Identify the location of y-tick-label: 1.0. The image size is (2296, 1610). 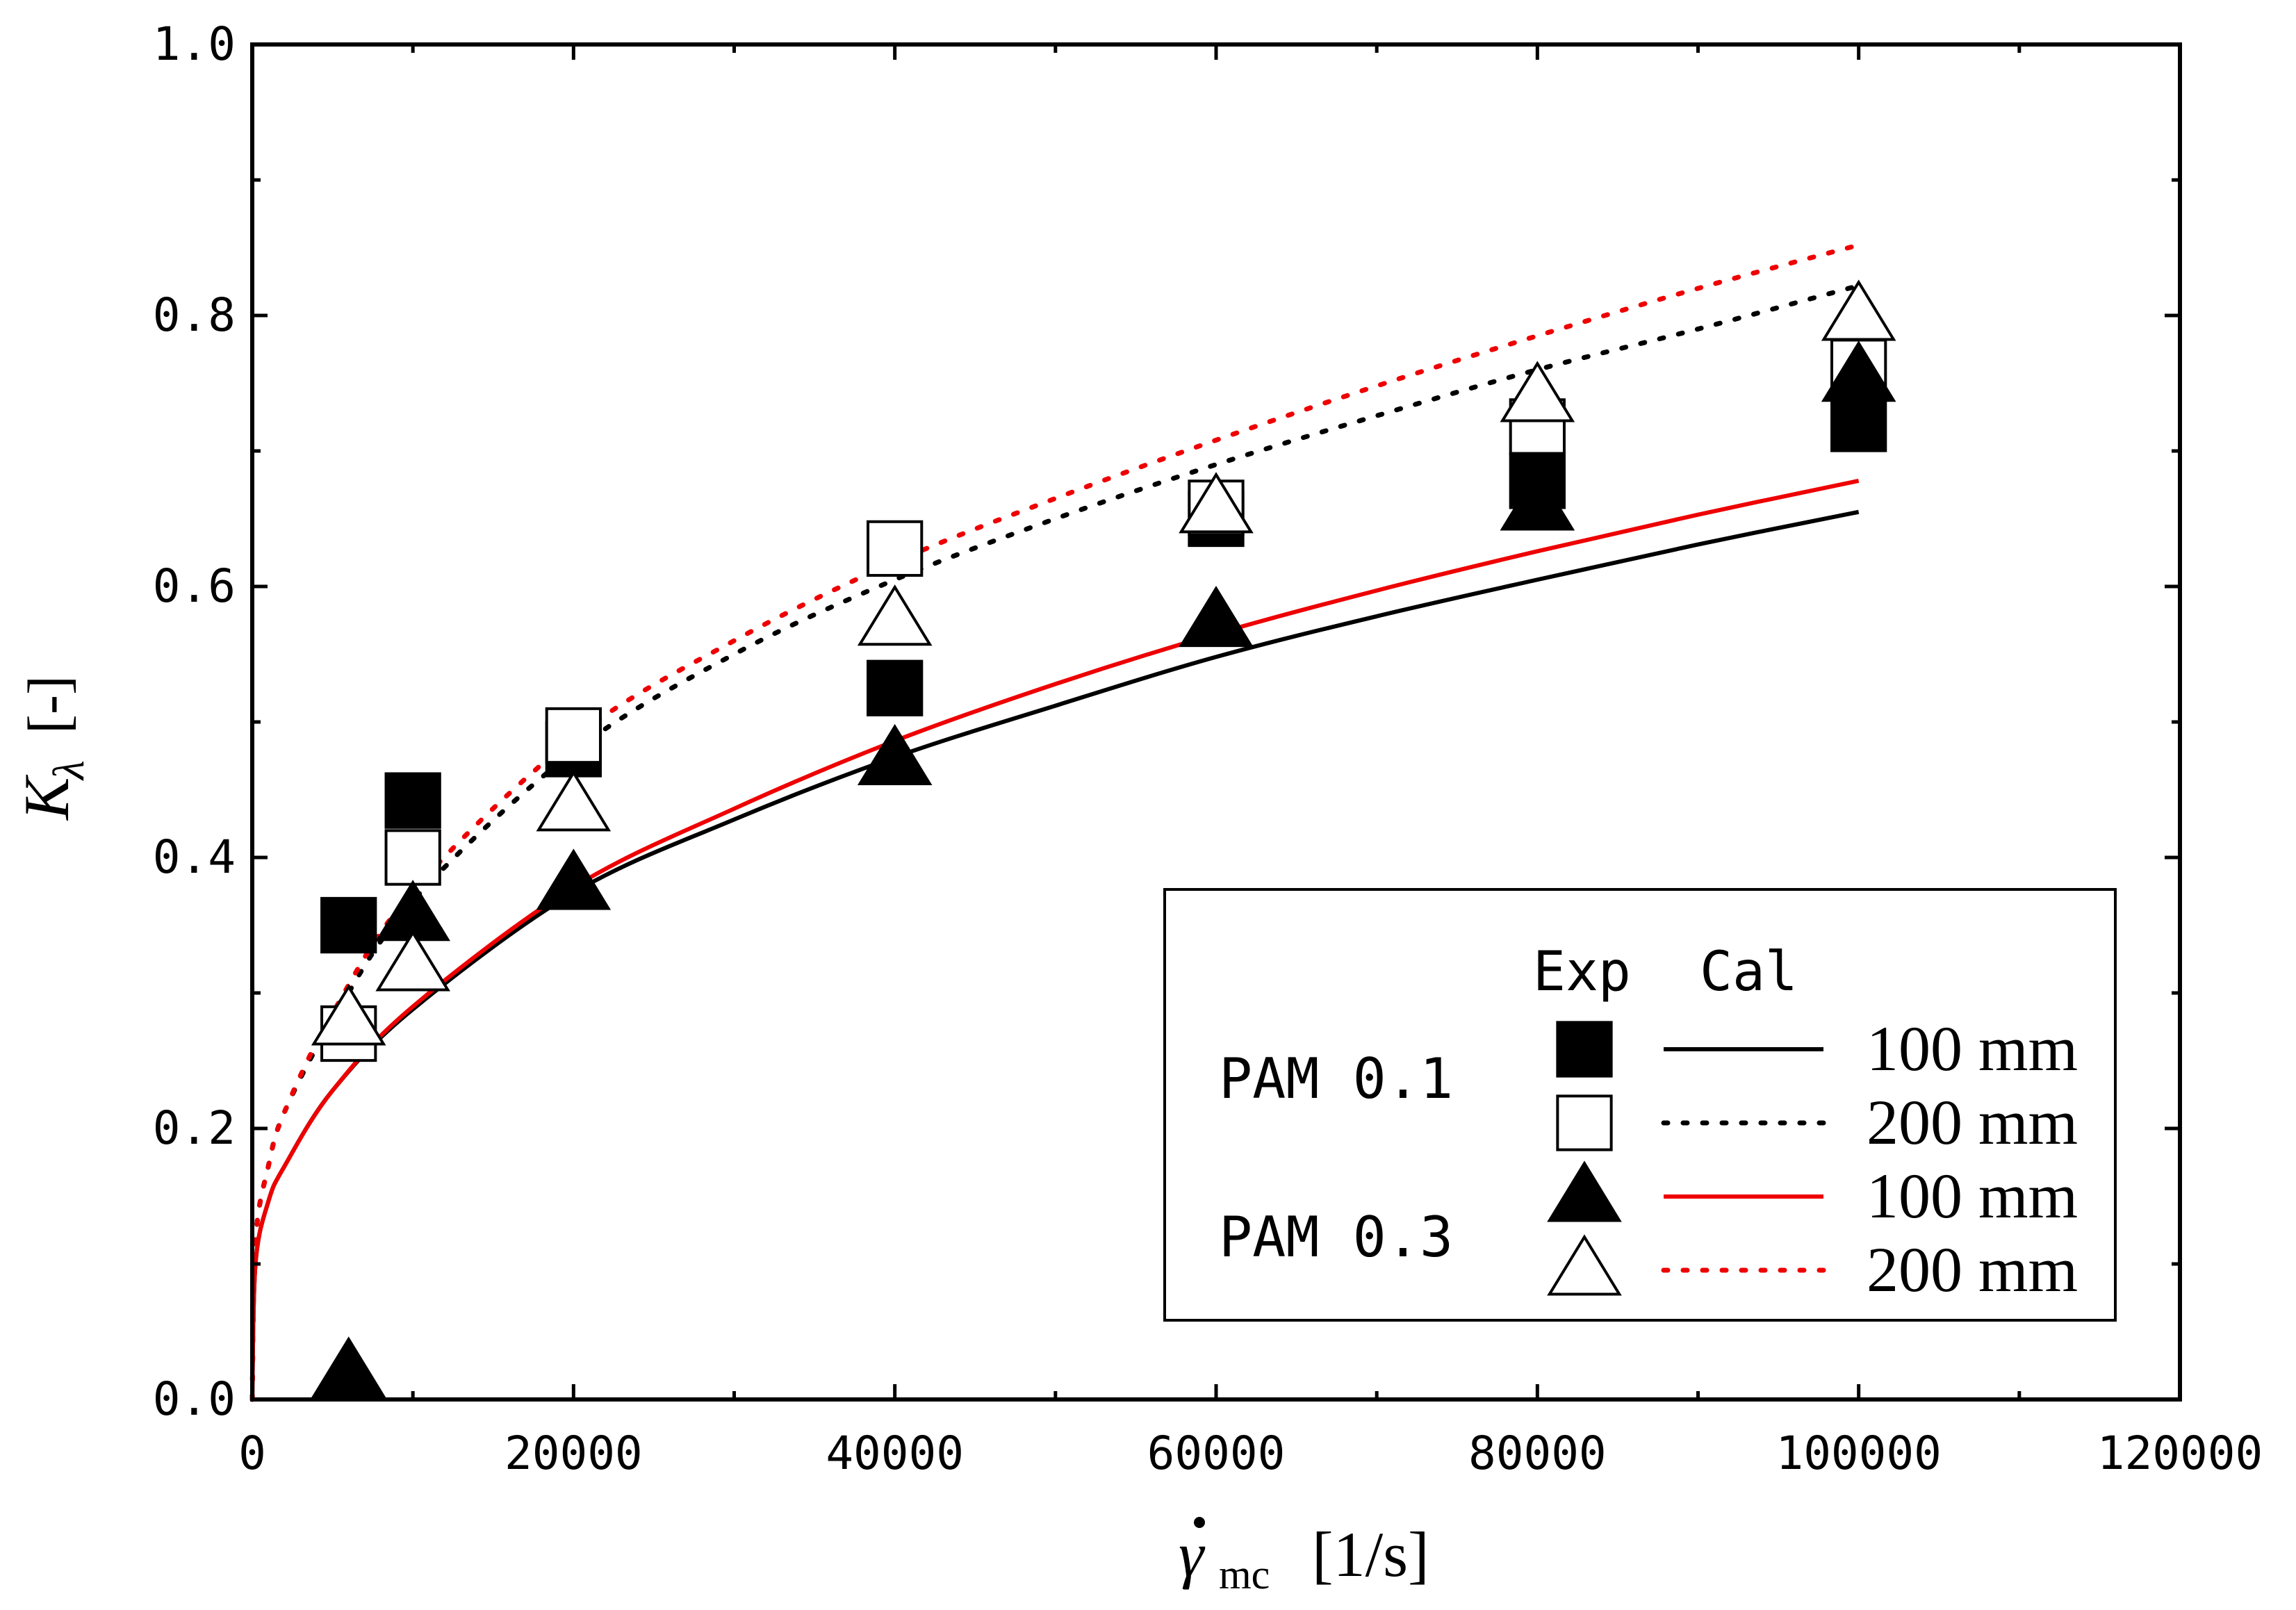
(194, 44).